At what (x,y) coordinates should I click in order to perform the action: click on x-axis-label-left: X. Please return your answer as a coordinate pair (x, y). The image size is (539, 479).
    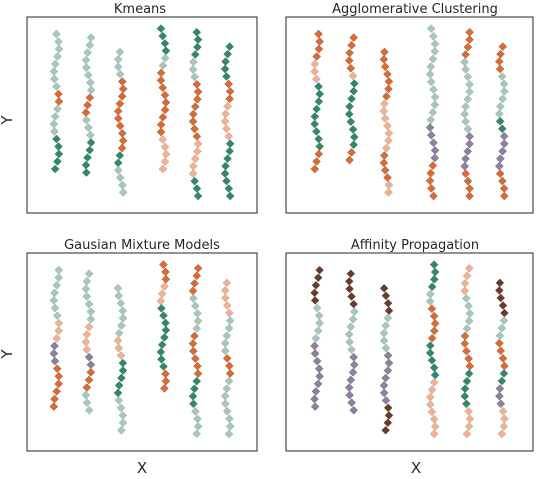
    Looking at the image, I should click on (142, 468).